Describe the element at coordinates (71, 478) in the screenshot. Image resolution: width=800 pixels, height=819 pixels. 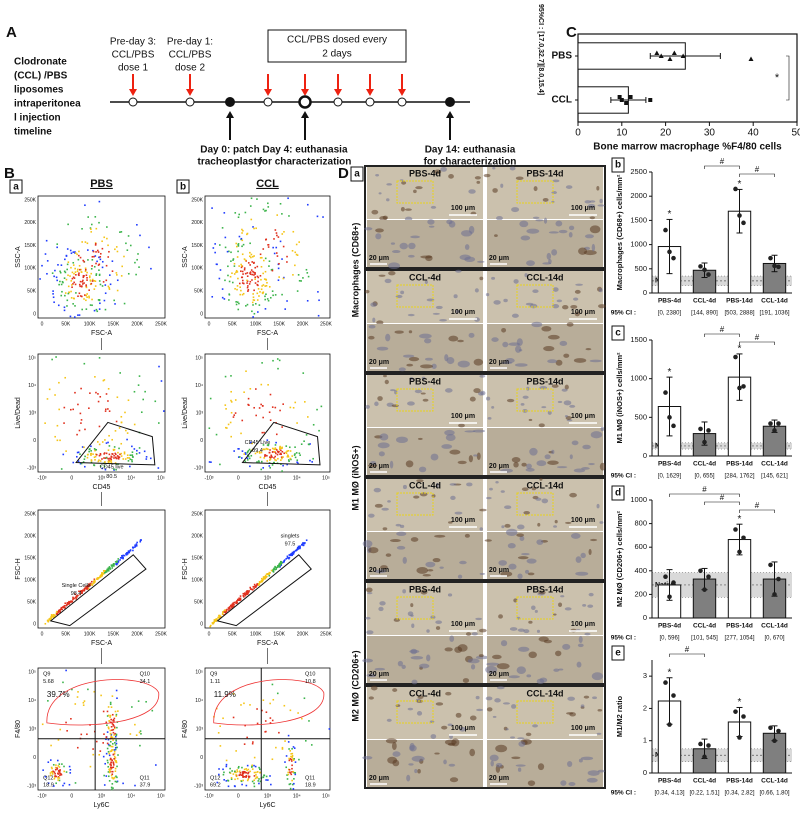
I see `tick-label: 0` at that location.